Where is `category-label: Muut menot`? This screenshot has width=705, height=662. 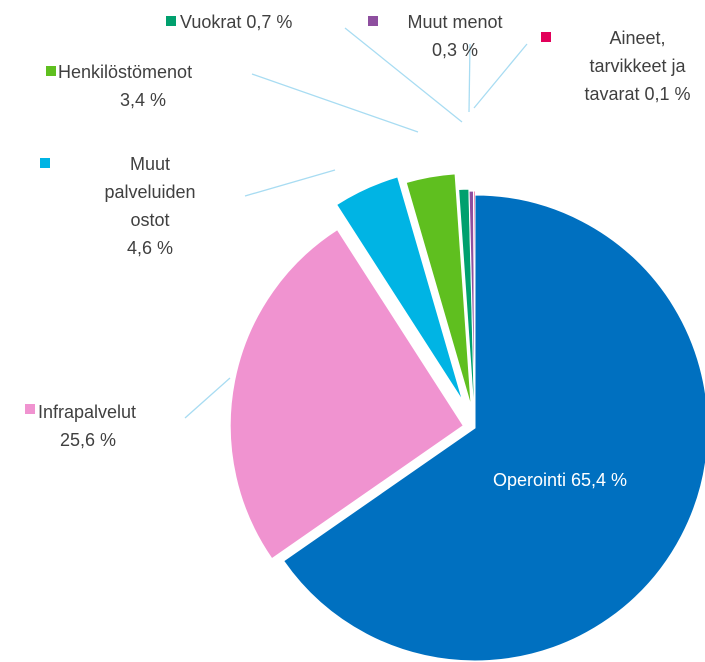 category-label: Muut menot is located at coordinates (455, 22).